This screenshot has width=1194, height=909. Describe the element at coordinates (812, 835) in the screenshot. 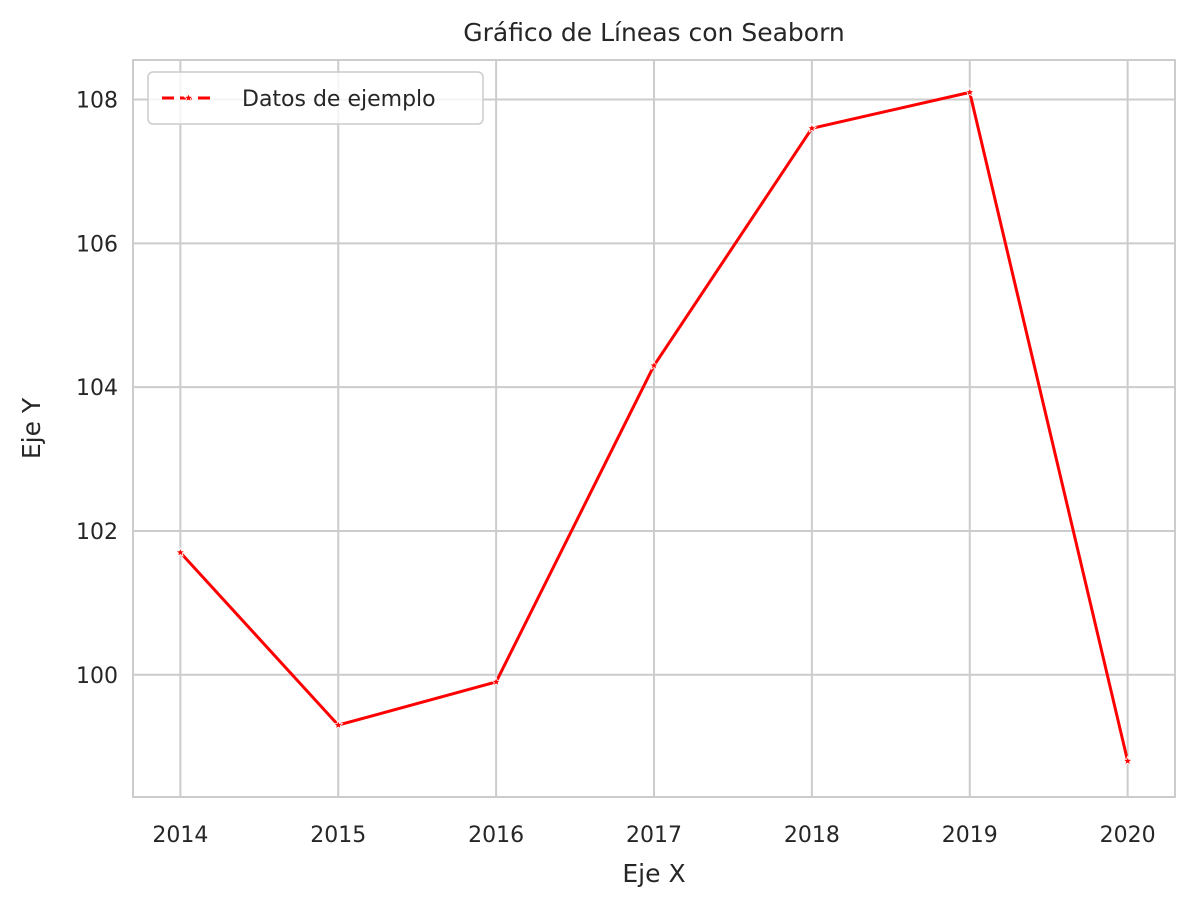

I see `x-tick-label: 2018` at that location.